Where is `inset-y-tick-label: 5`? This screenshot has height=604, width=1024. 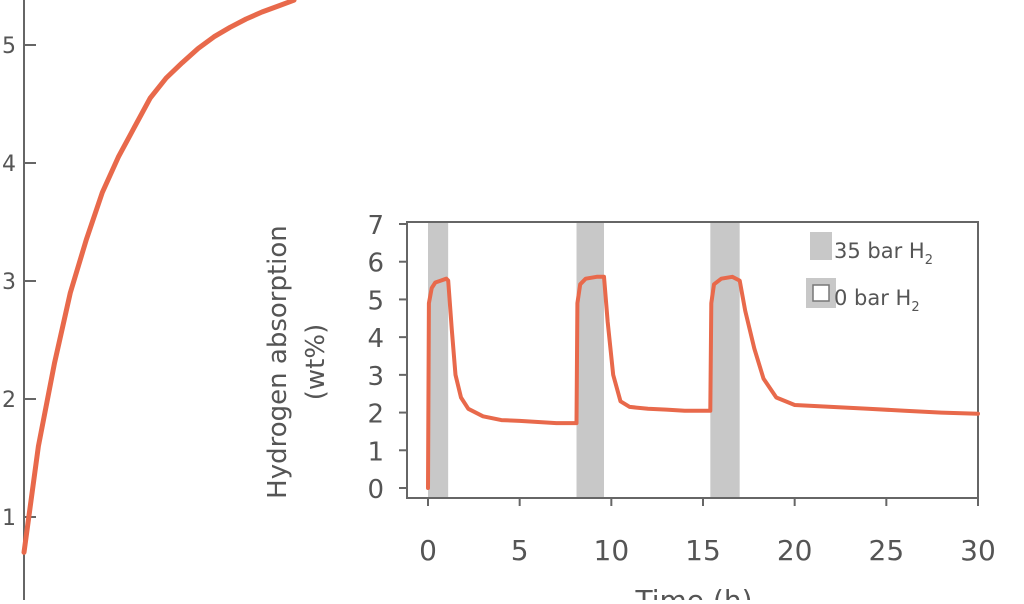 inset-y-tick-label: 5 is located at coordinates (375, 301).